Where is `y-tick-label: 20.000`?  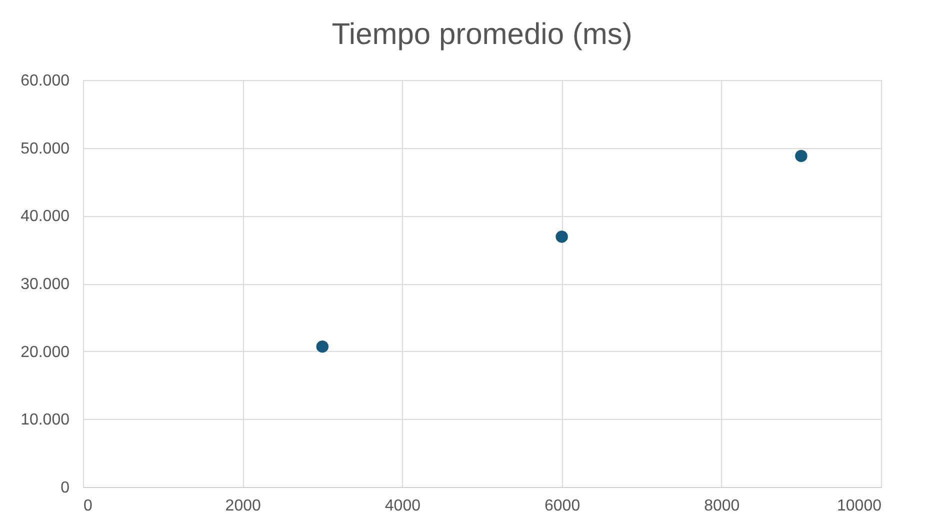 y-tick-label: 20.000 is located at coordinates (45, 352).